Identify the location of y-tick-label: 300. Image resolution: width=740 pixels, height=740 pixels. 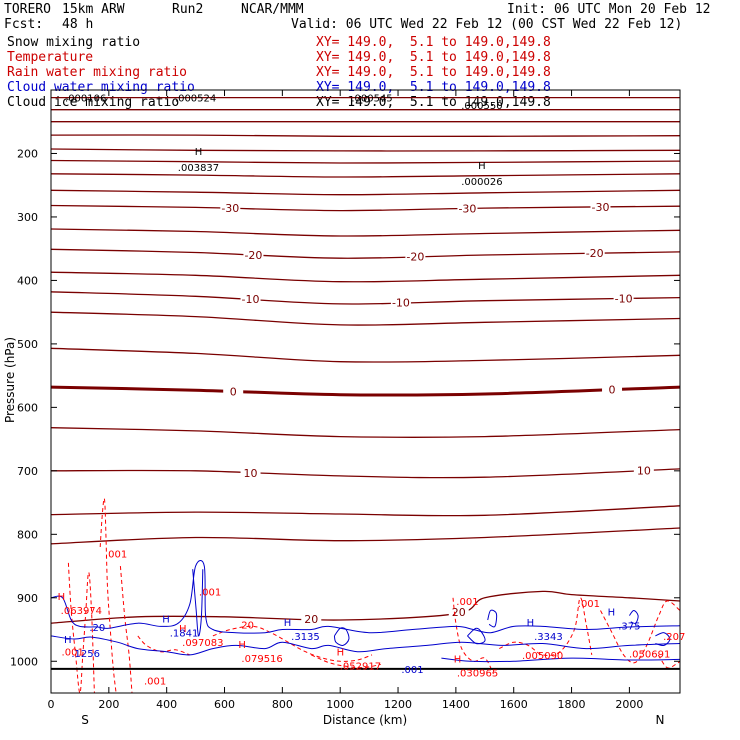
(27, 217).